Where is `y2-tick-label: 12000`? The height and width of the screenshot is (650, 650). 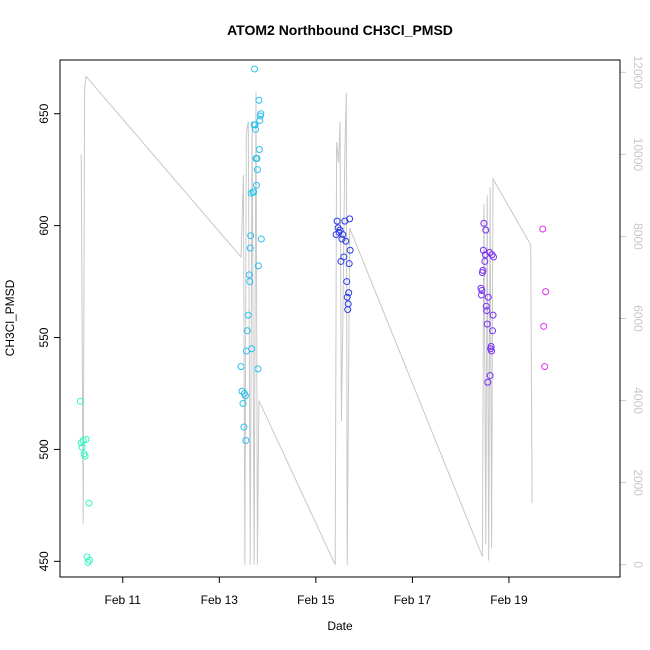 y2-tick-label: 12000 is located at coordinates (638, 73).